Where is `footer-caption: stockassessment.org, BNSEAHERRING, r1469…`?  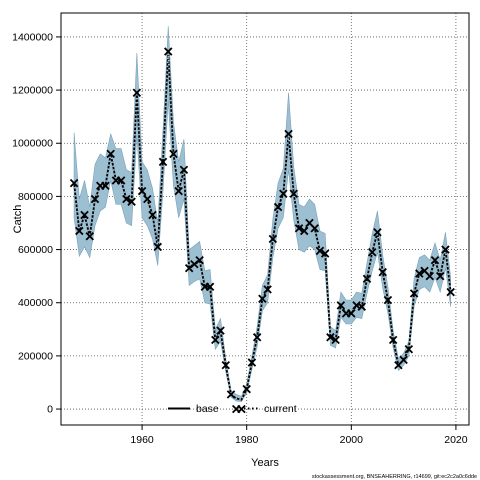
footer-caption: stockassessment.org, BNSEAHERRING, r1469… is located at coordinates (394, 477).